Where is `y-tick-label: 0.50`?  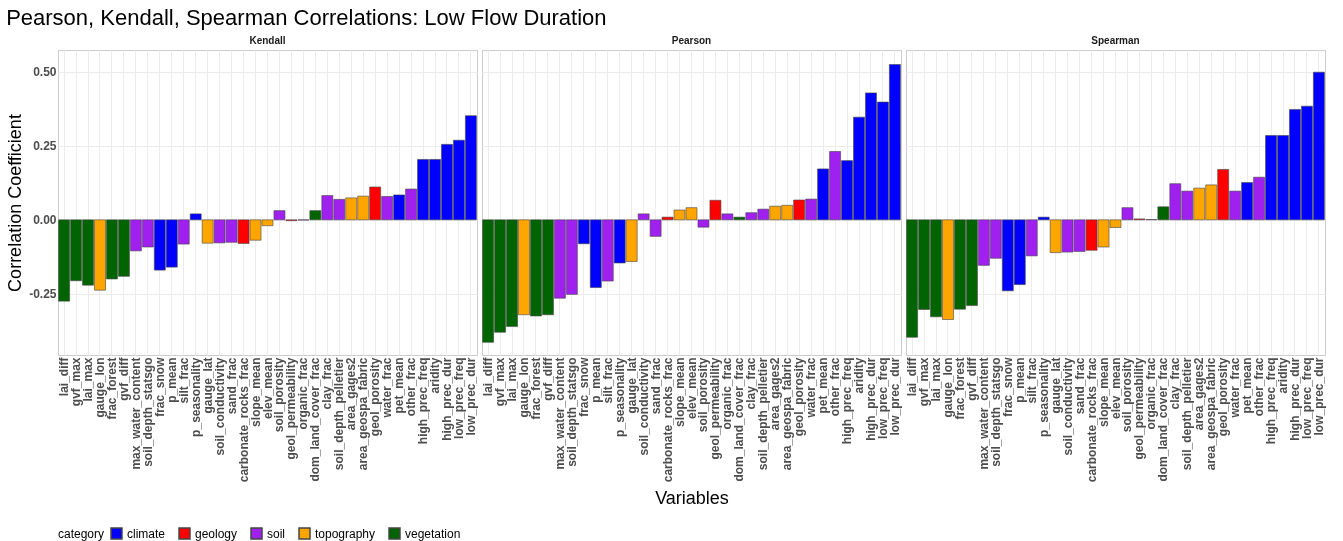 y-tick-label: 0.50 is located at coordinates (45, 72).